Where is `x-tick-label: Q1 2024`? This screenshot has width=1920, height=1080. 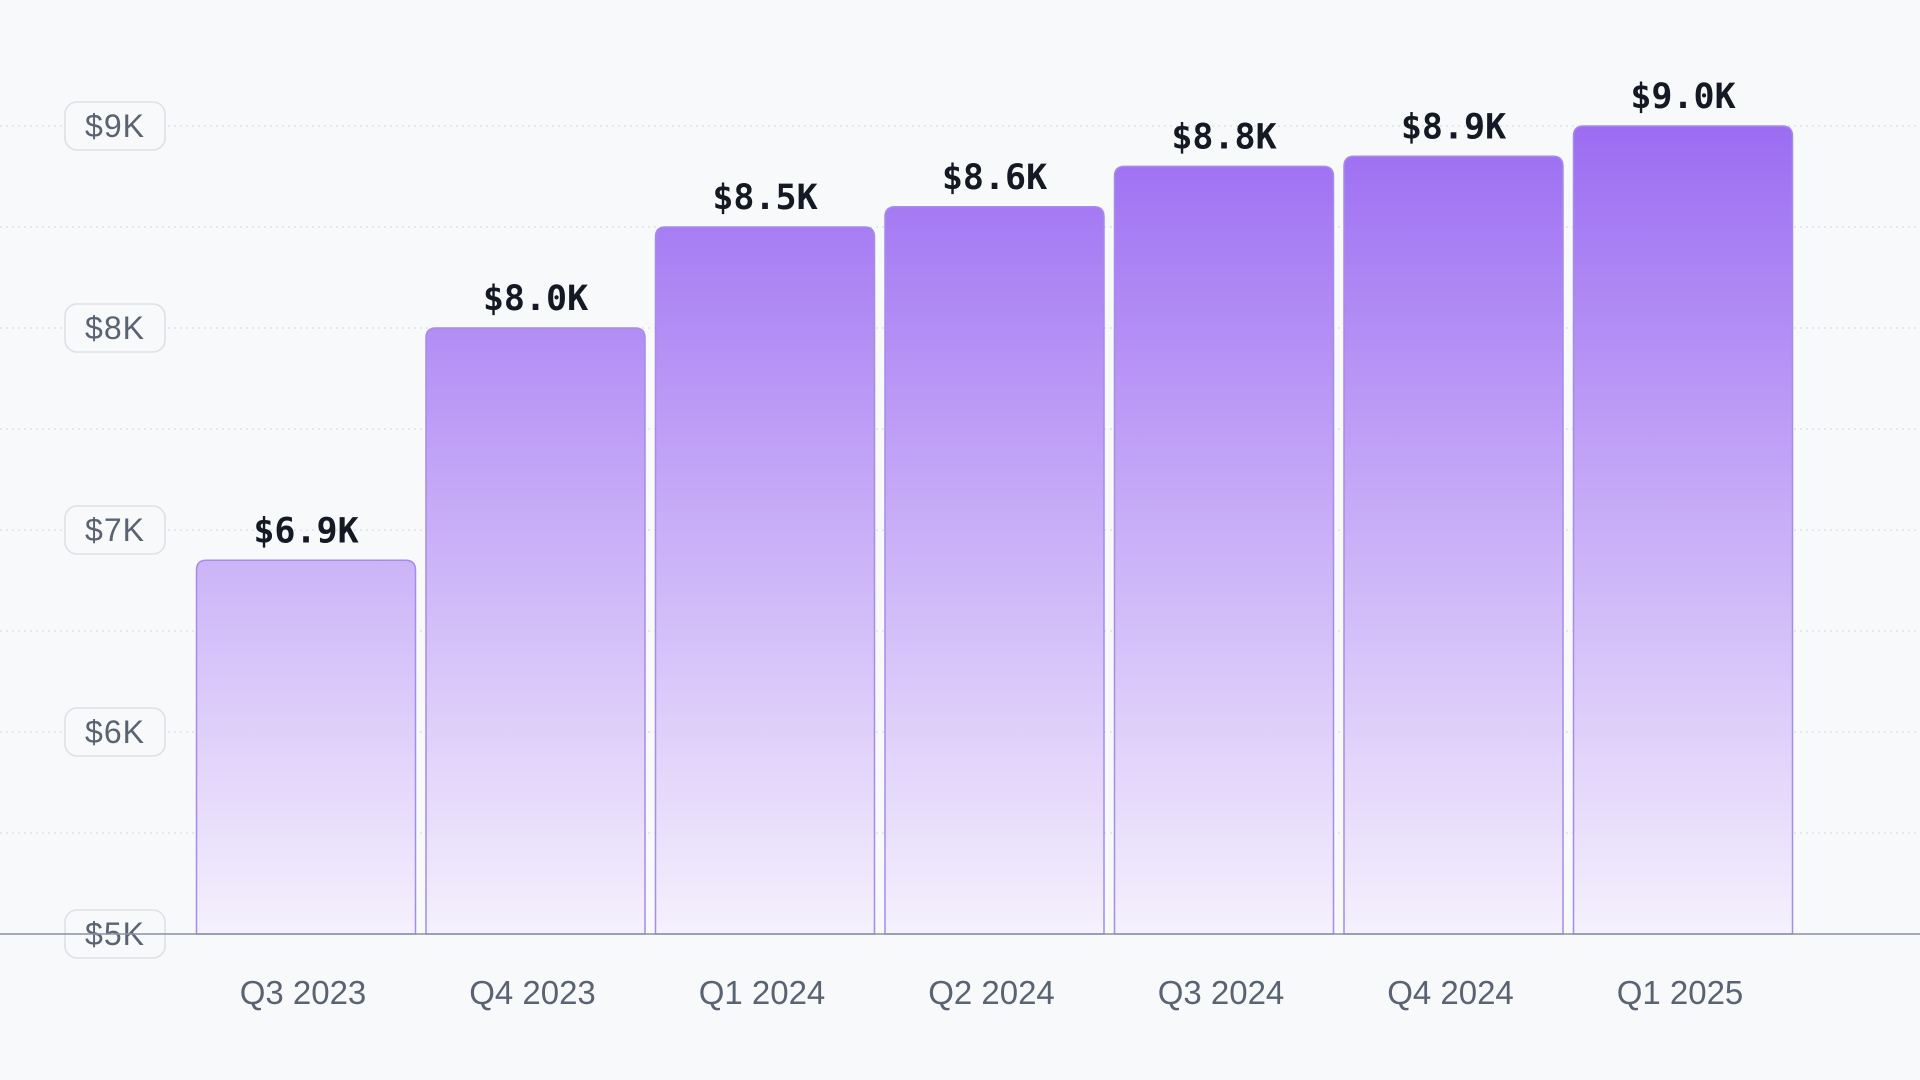 x-tick-label: Q1 2024 is located at coordinates (762, 992).